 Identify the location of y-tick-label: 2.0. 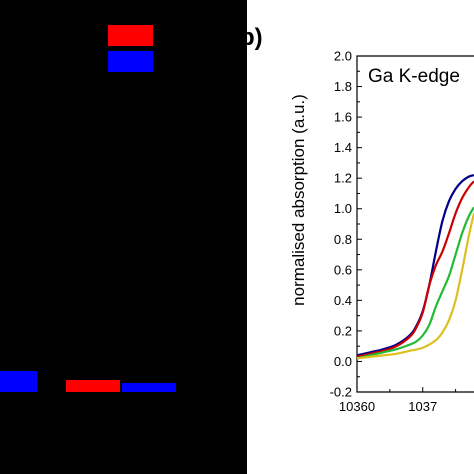
(343, 56).